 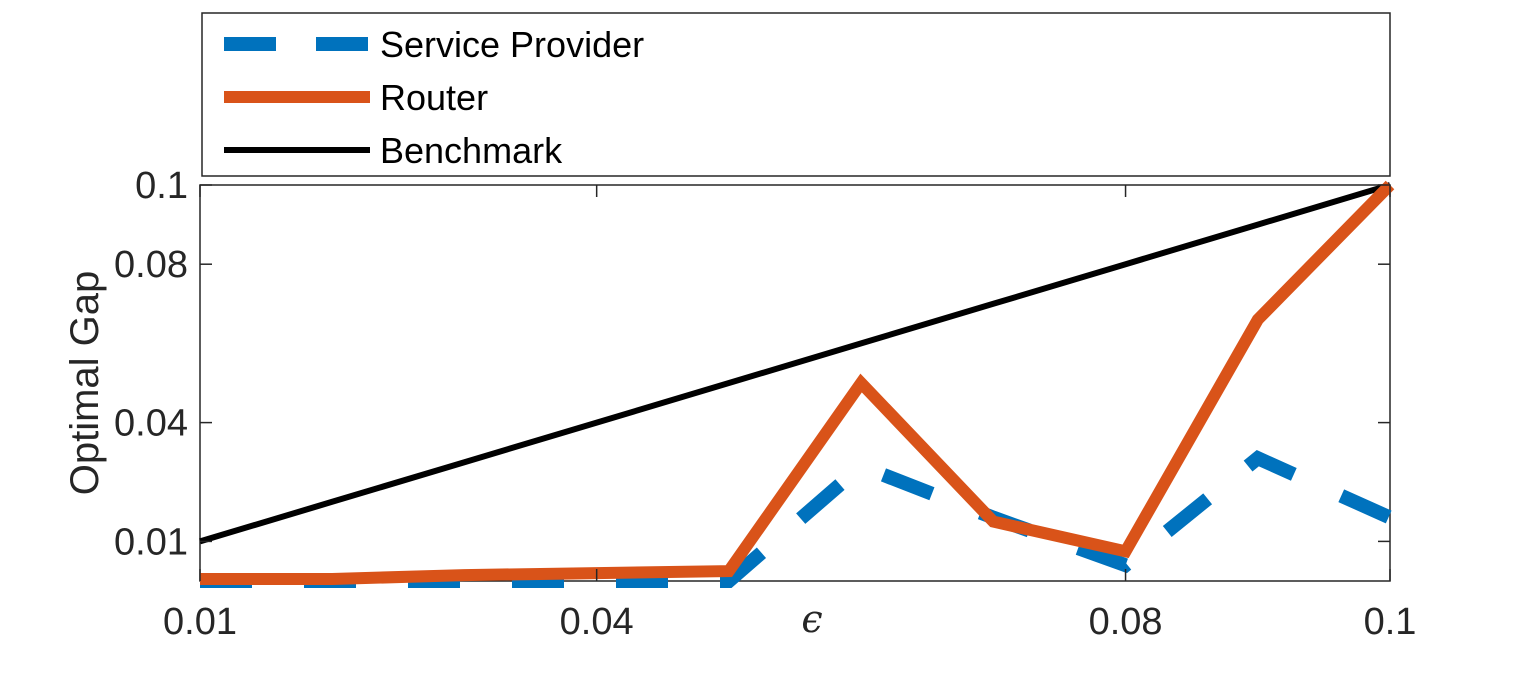 What do you see at coordinates (161, 186) in the screenshot?
I see `y-tick-label: 0.1` at bounding box center [161, 186].